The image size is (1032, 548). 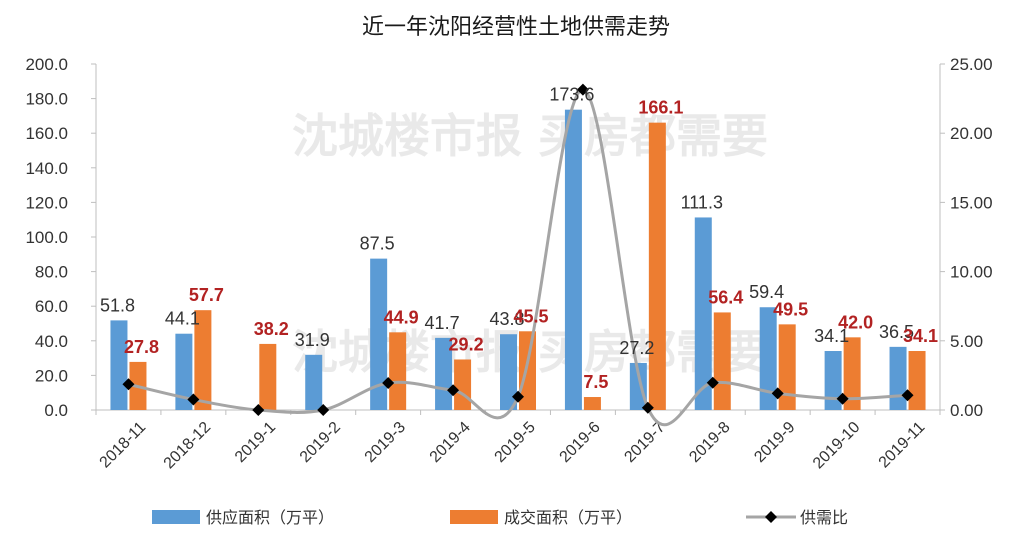 What do you see at coordinates (46, 237) in the screenshot?
I see `left-tick-label: 100.0` at bounding box center [46, 237].